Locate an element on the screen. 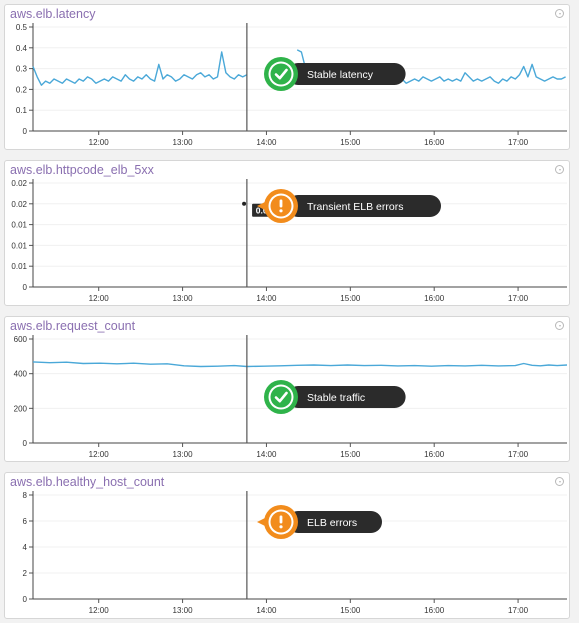 This screenshot has height=623, width=579. y-tick-label: 4 is located at coordinates (25, 547).